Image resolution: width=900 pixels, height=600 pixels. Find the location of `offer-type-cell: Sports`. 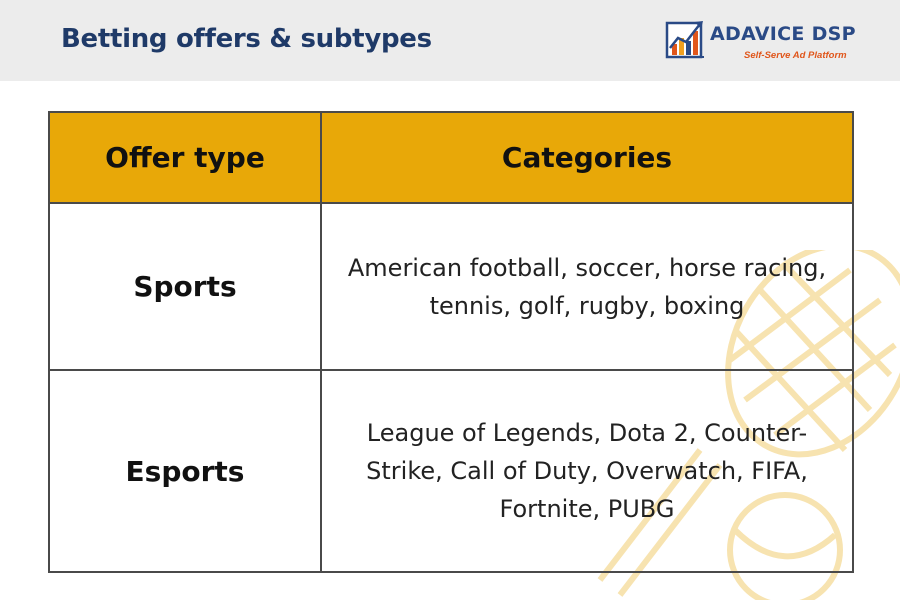

offer-type-cell: Sports is located at coordinates (185, 286).